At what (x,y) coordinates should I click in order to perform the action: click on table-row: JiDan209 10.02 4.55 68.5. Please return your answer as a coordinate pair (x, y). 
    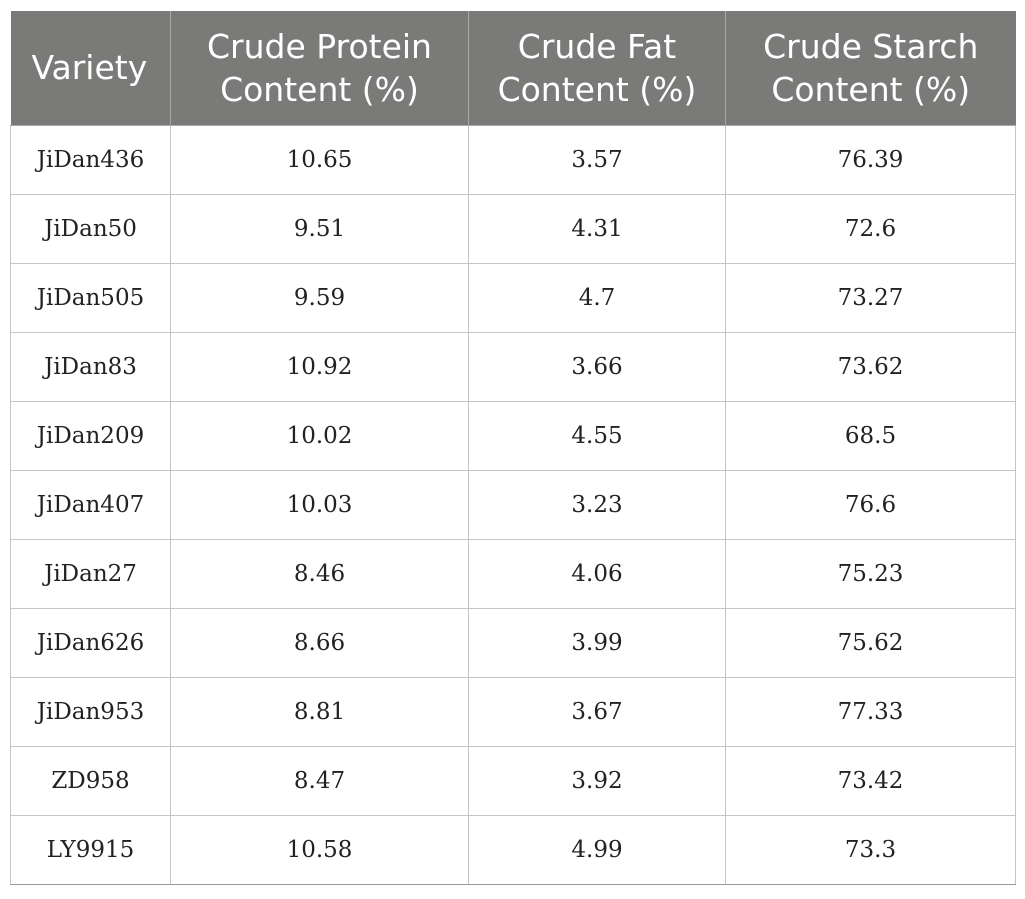
    Looking at the image, I should click on (513, 435).